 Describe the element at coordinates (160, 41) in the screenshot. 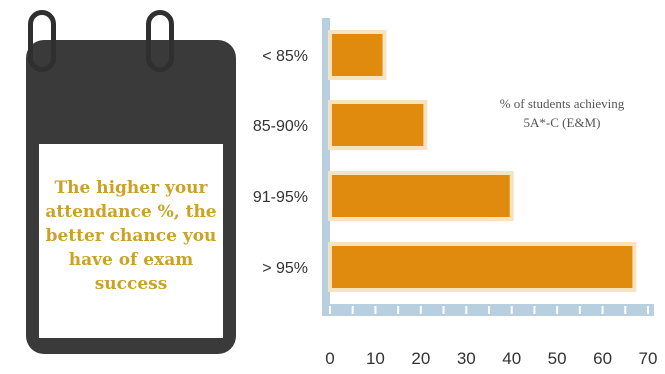

I see `calendar-ring-right-icon` at that location.